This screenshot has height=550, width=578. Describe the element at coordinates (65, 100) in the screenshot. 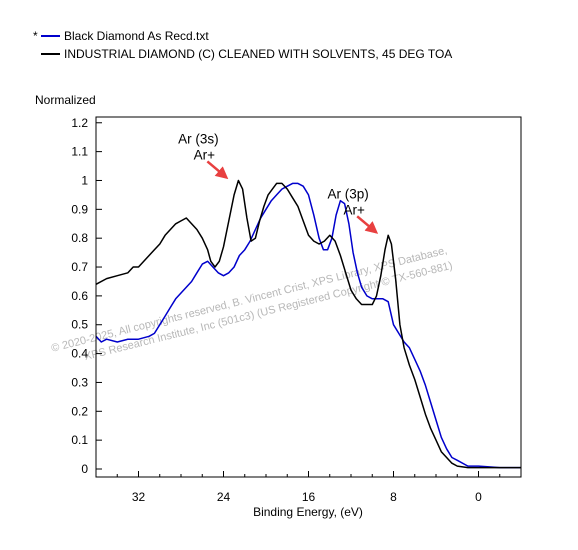

I see `y-axis-label: Normalized` at that location.